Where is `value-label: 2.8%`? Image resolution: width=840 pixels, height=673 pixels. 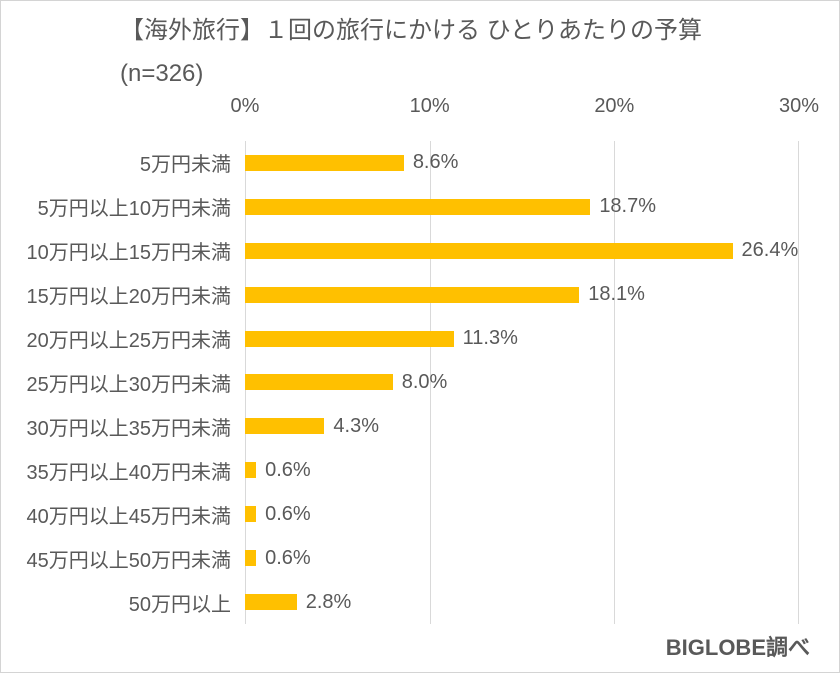
value-label: 2.8% is located at coordinates (328, 601).